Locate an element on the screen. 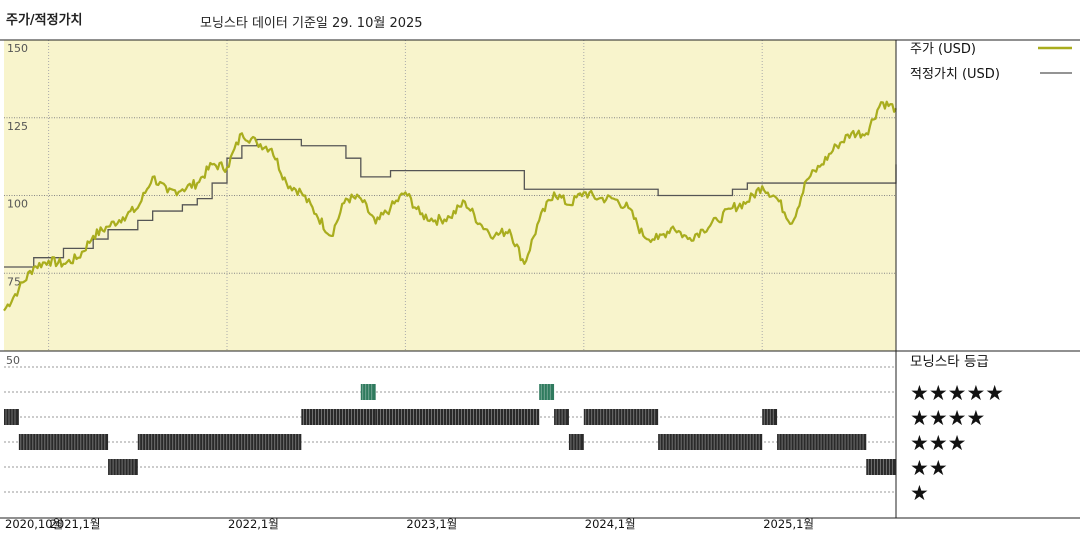  y-tick-label: 100 is located at coordinates (17, 204).